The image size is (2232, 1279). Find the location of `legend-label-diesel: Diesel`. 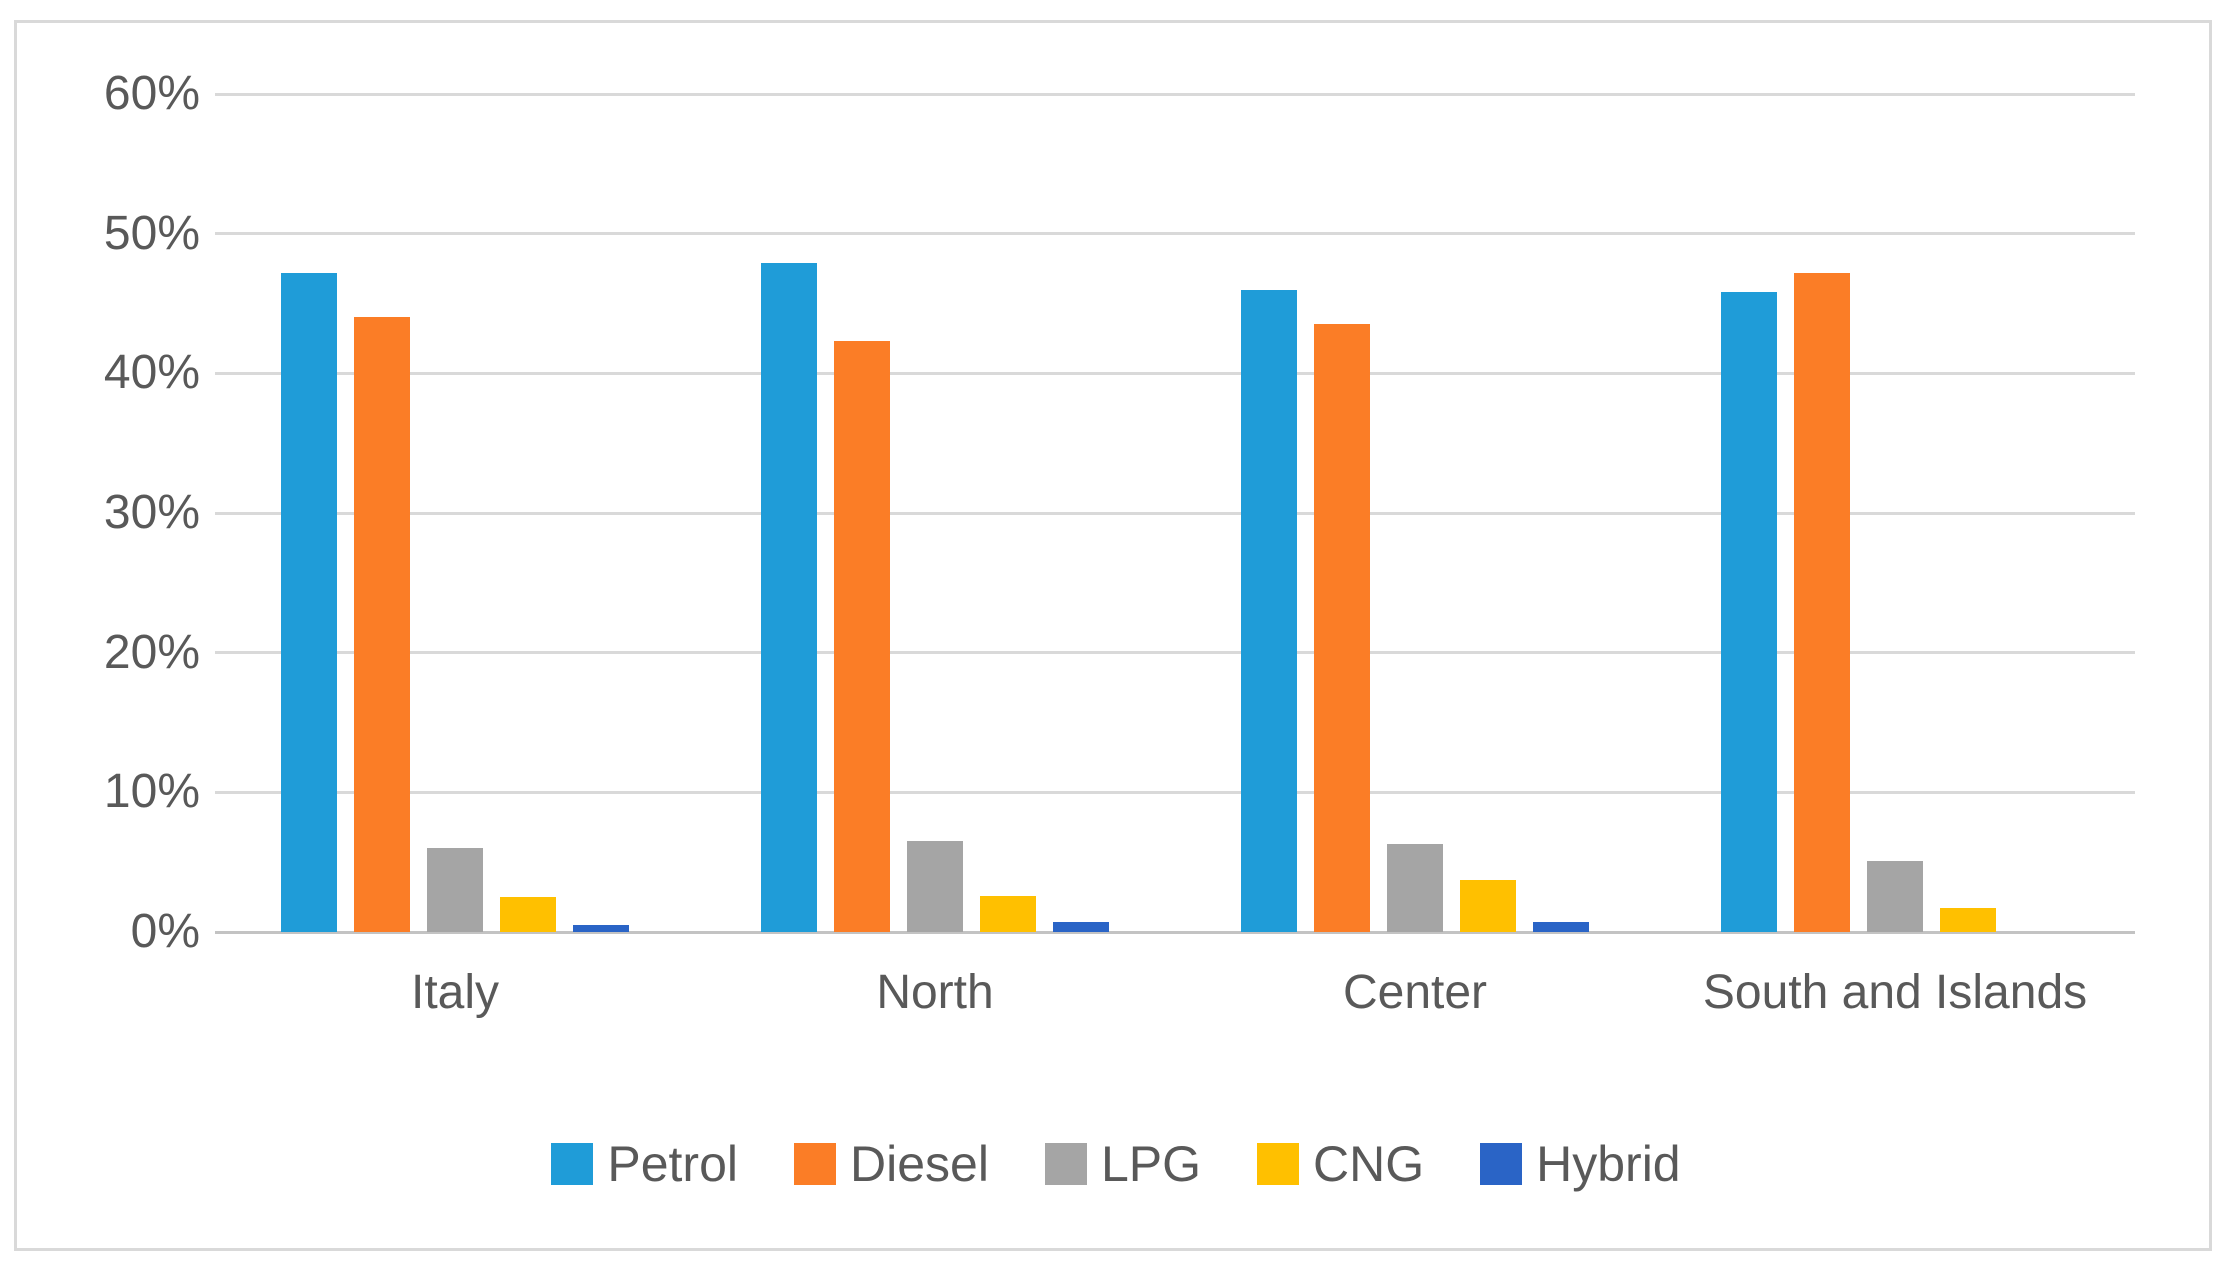

legend-label-diesel: Diesel is located at coordinates (919, 1164).